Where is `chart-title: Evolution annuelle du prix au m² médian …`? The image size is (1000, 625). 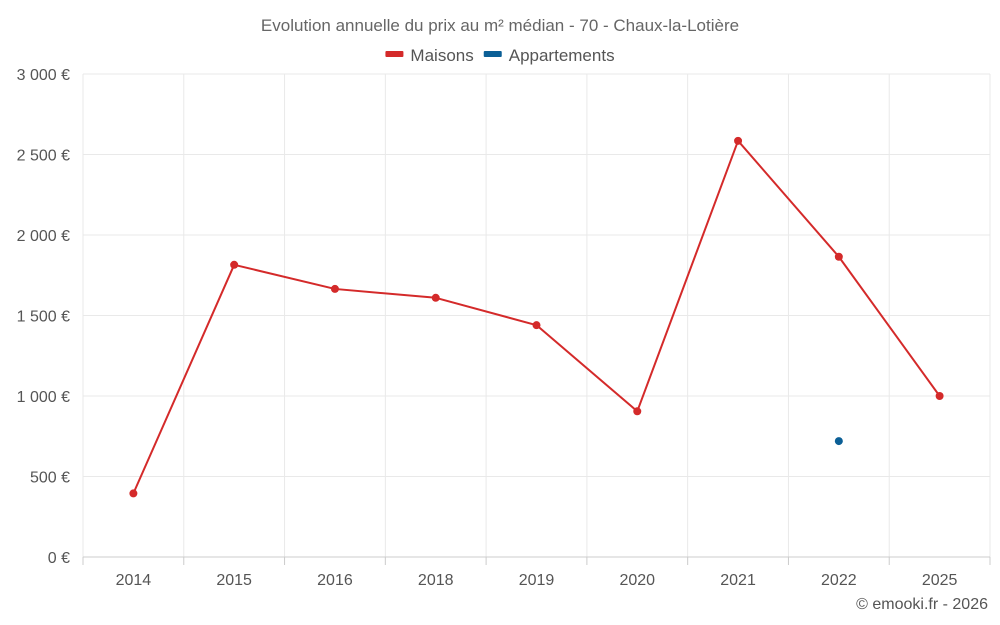
chart-title: Evolution annuelle du prix au m² médian … is located at coordinates (500, 25).